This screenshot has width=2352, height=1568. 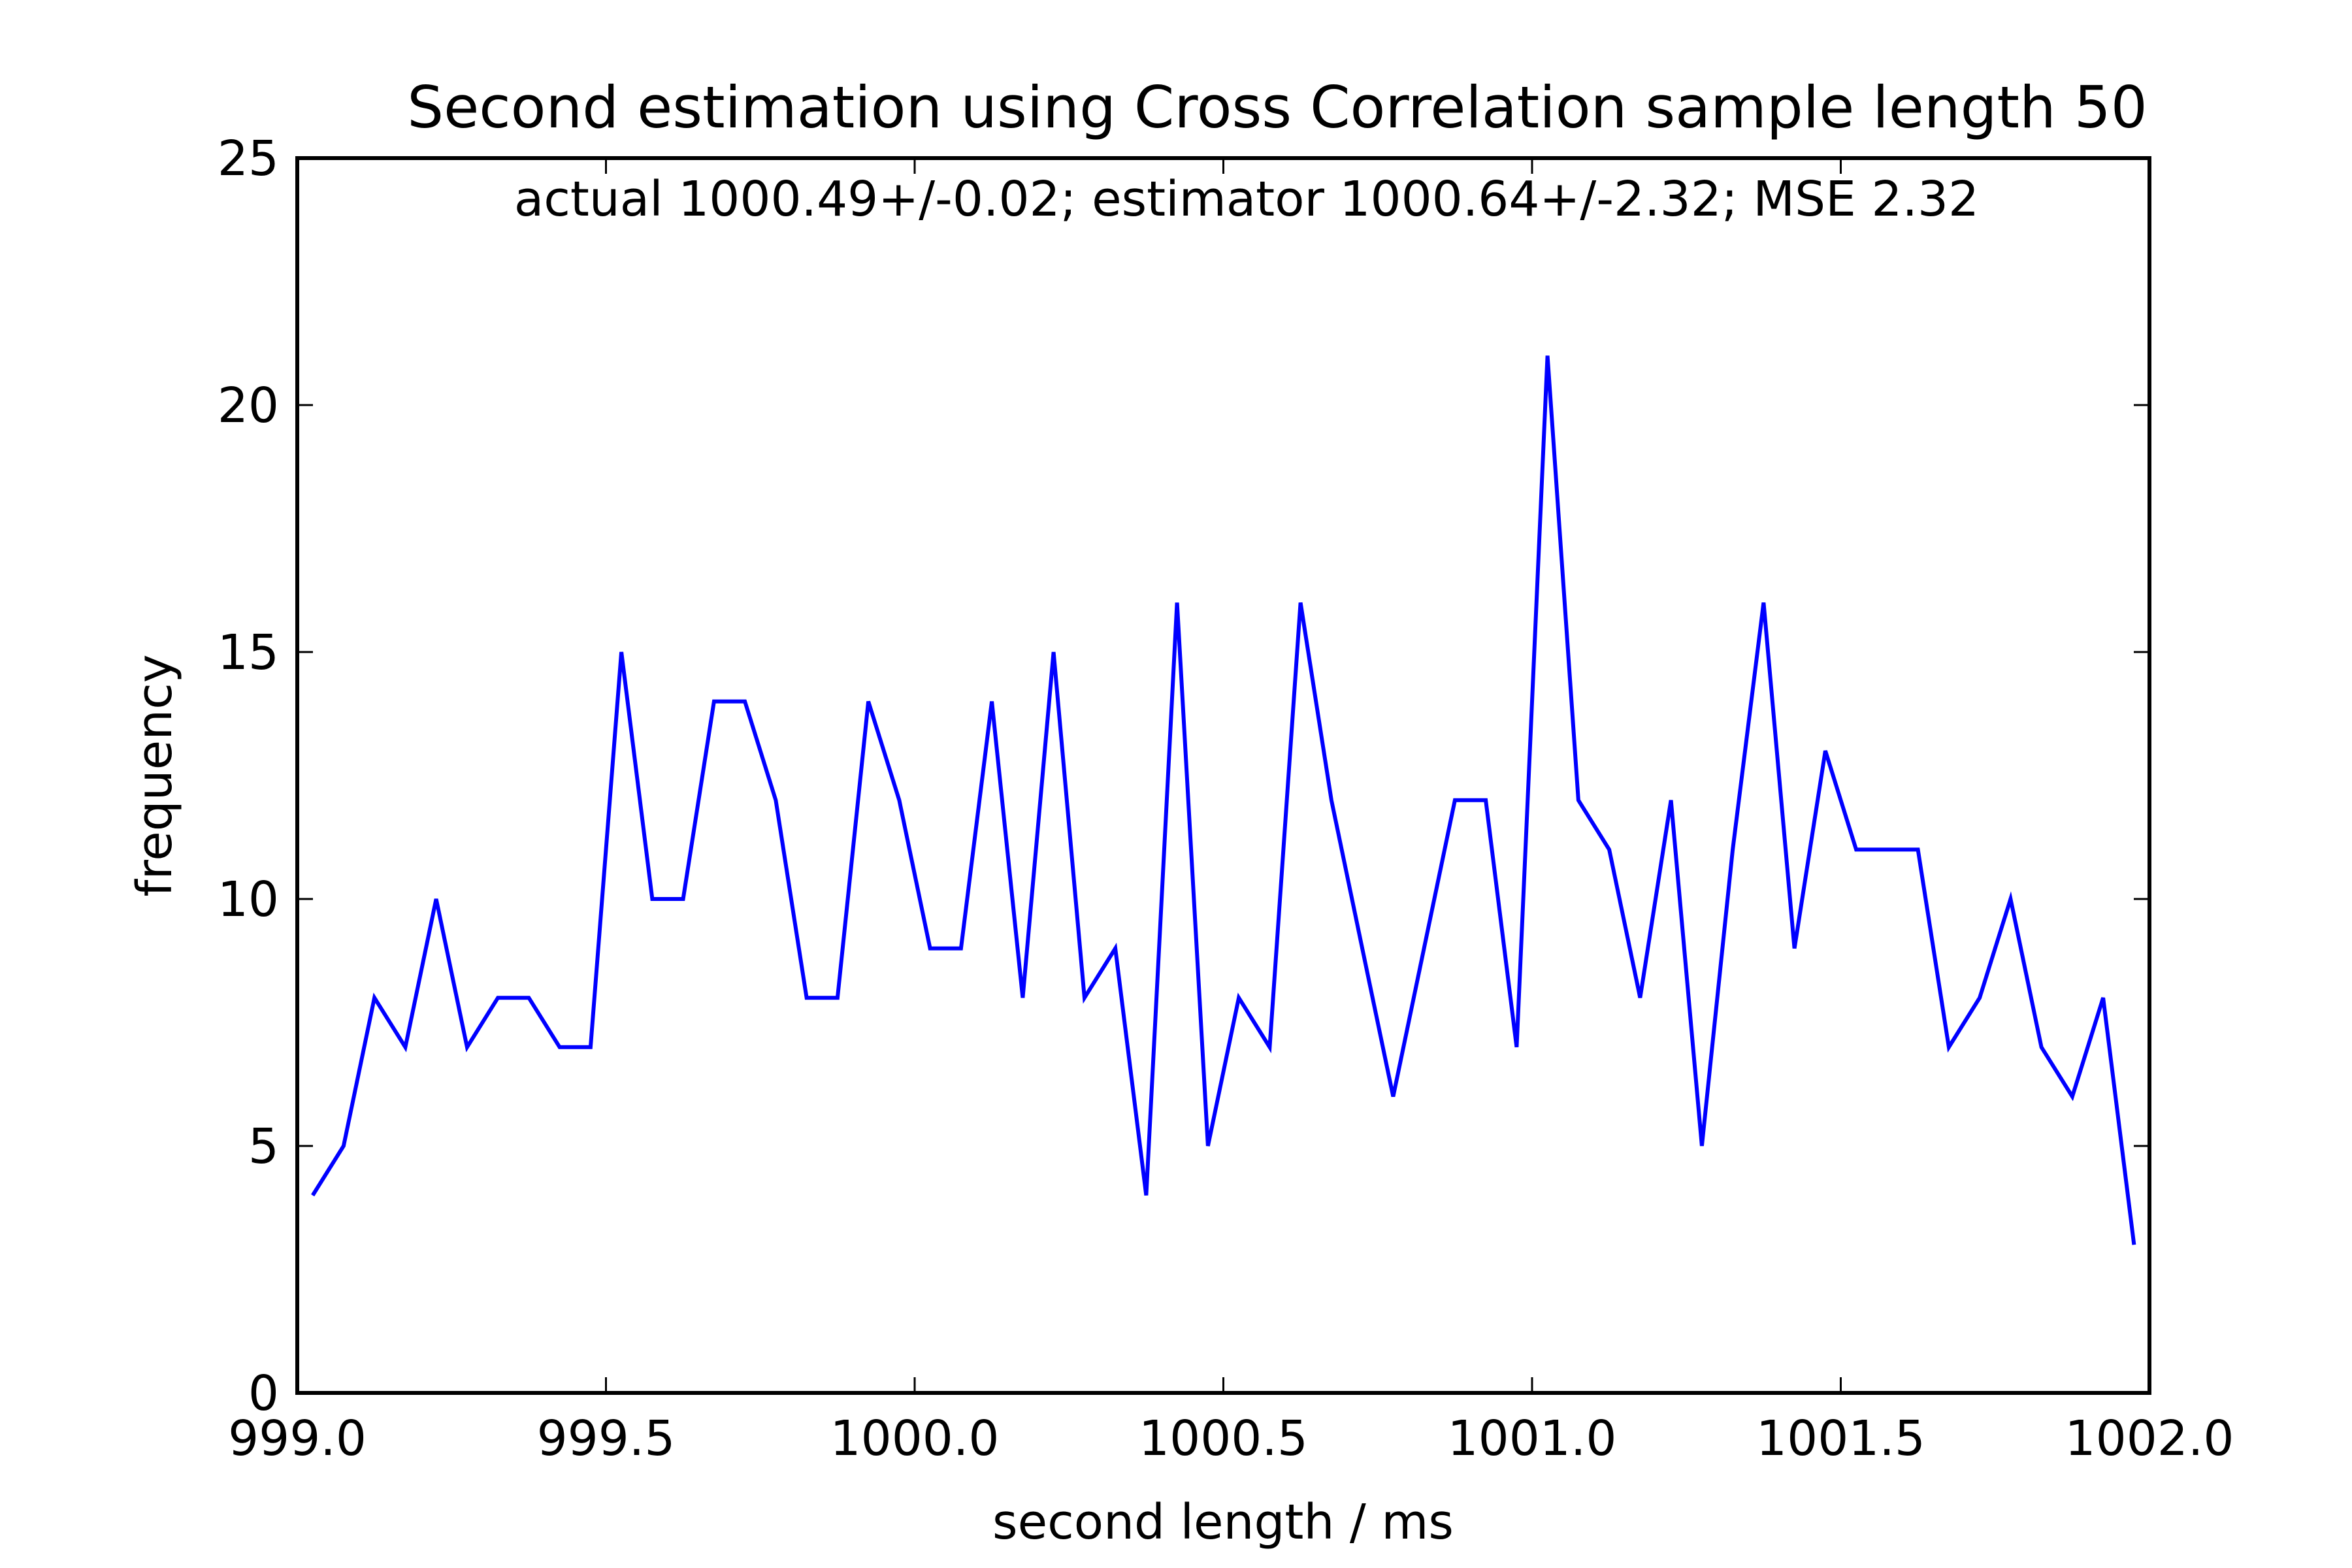 I want to click on x-tick-label: 1001.0, so click(x=1532, y=1439).